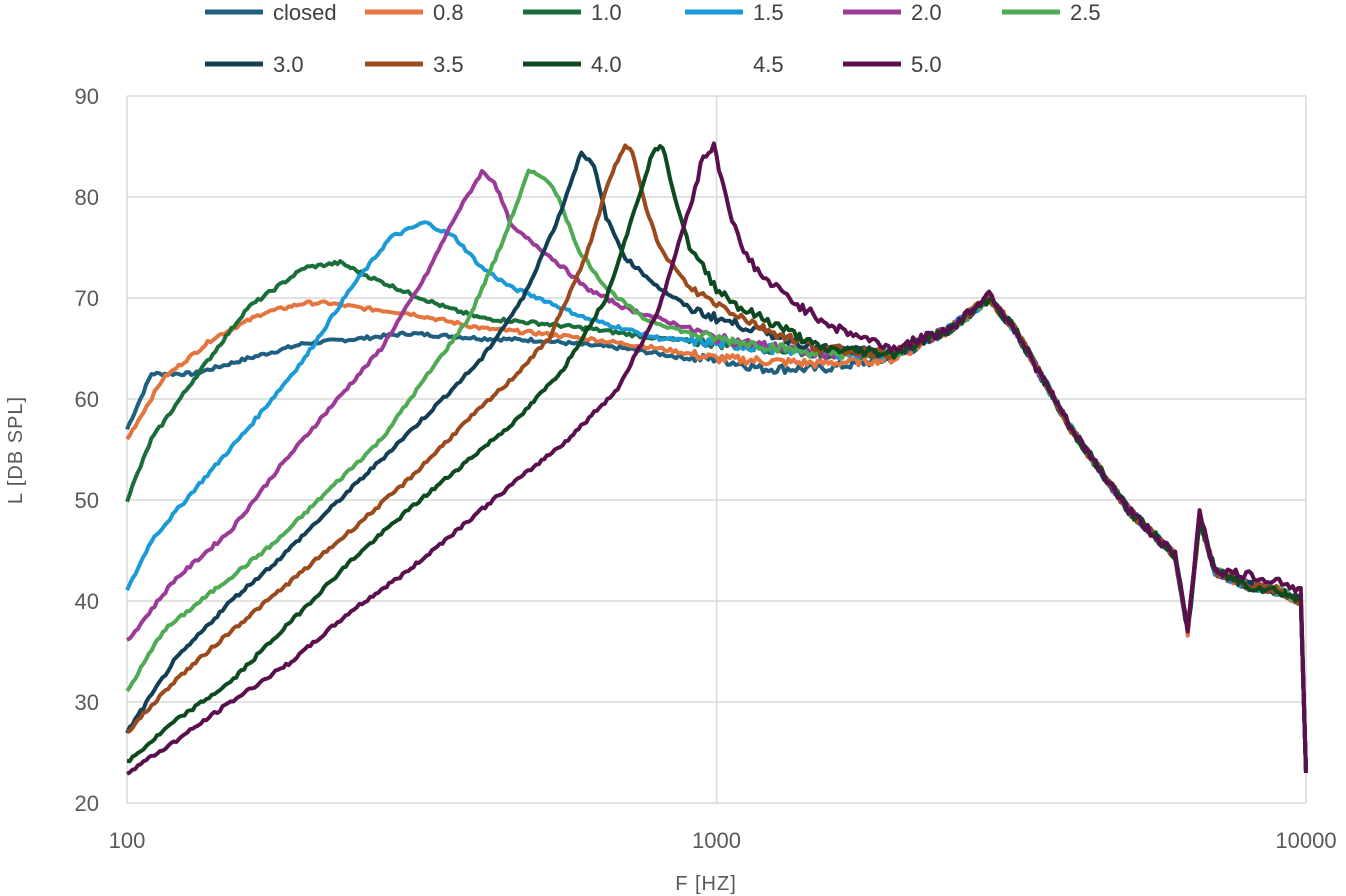 This screenshot has height=896, width=1346. What do you see at coordinates (288, 64) in the screenshot?
I see `legend-label-3.0: 3.0` at bounding box center [288, 64].